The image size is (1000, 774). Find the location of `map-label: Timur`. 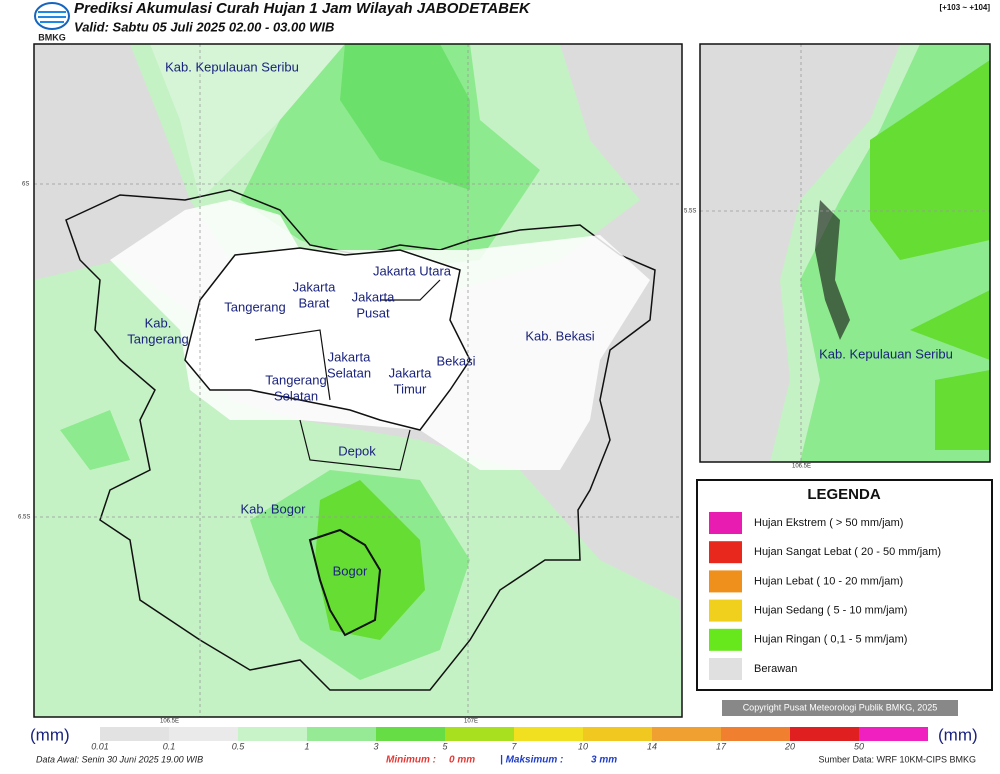

map-label: Timur is located at coordinates (410, 388).